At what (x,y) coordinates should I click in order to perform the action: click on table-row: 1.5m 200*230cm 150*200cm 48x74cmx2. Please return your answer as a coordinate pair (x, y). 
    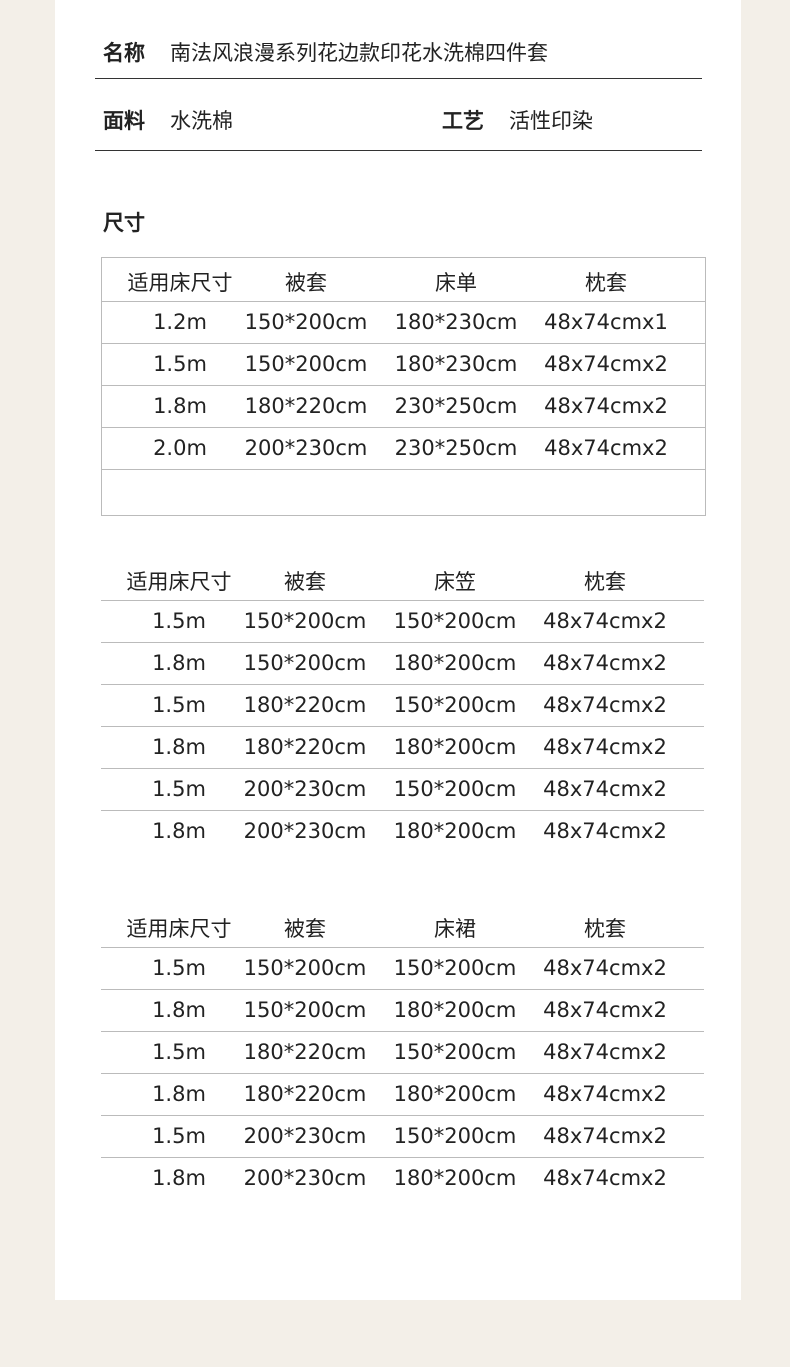
    Looking at the image, I should click on (402, 1137).